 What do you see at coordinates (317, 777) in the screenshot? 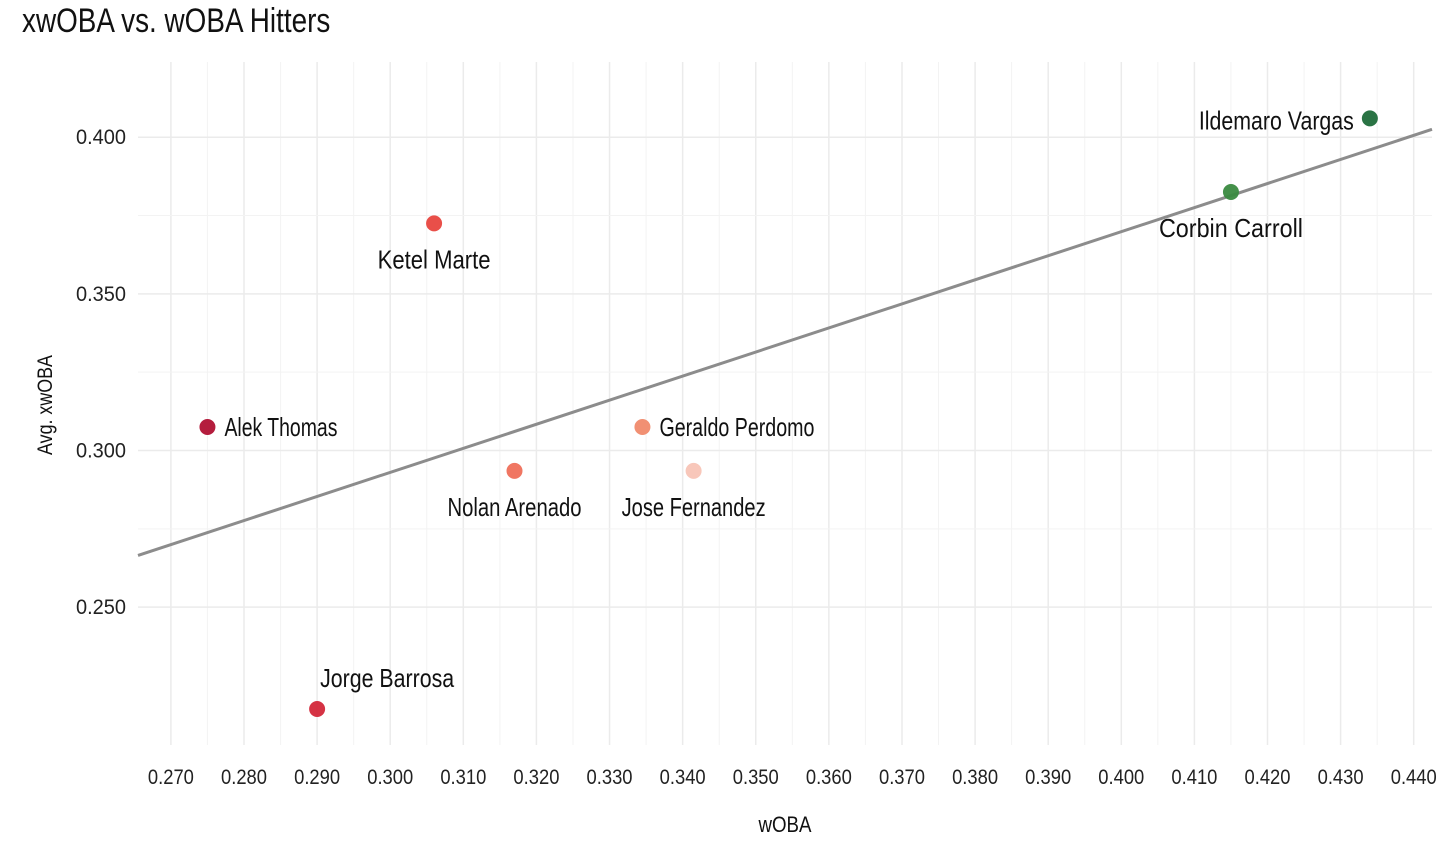
I see `x-tick-label: 0.290` at bounding box center [317, 777].